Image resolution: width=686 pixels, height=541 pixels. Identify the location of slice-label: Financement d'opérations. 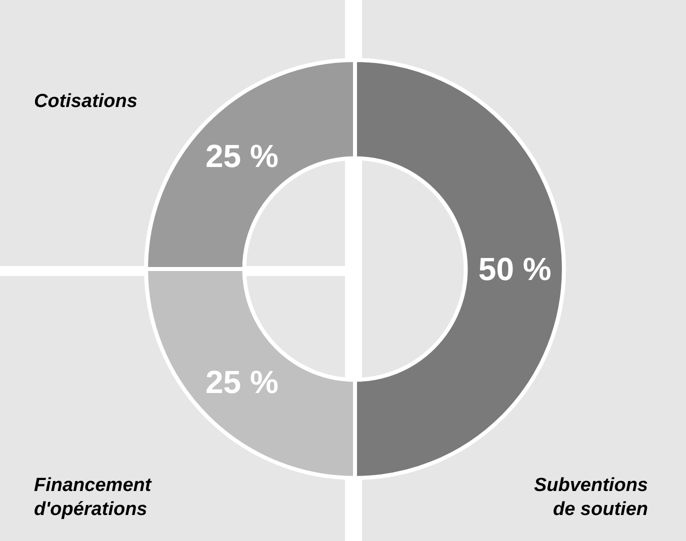
(93, 498).